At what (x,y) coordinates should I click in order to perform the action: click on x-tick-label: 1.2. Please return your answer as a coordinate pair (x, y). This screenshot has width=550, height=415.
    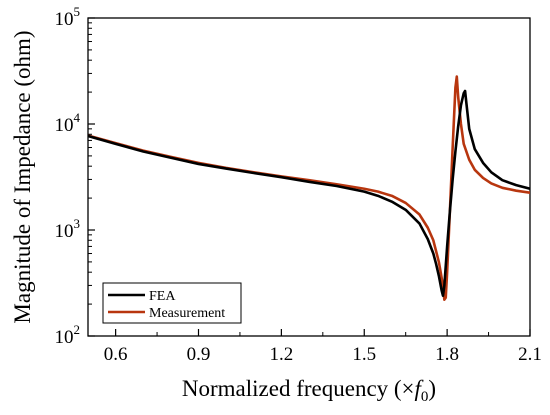
    Looking at the image, I should click on (282, 354).